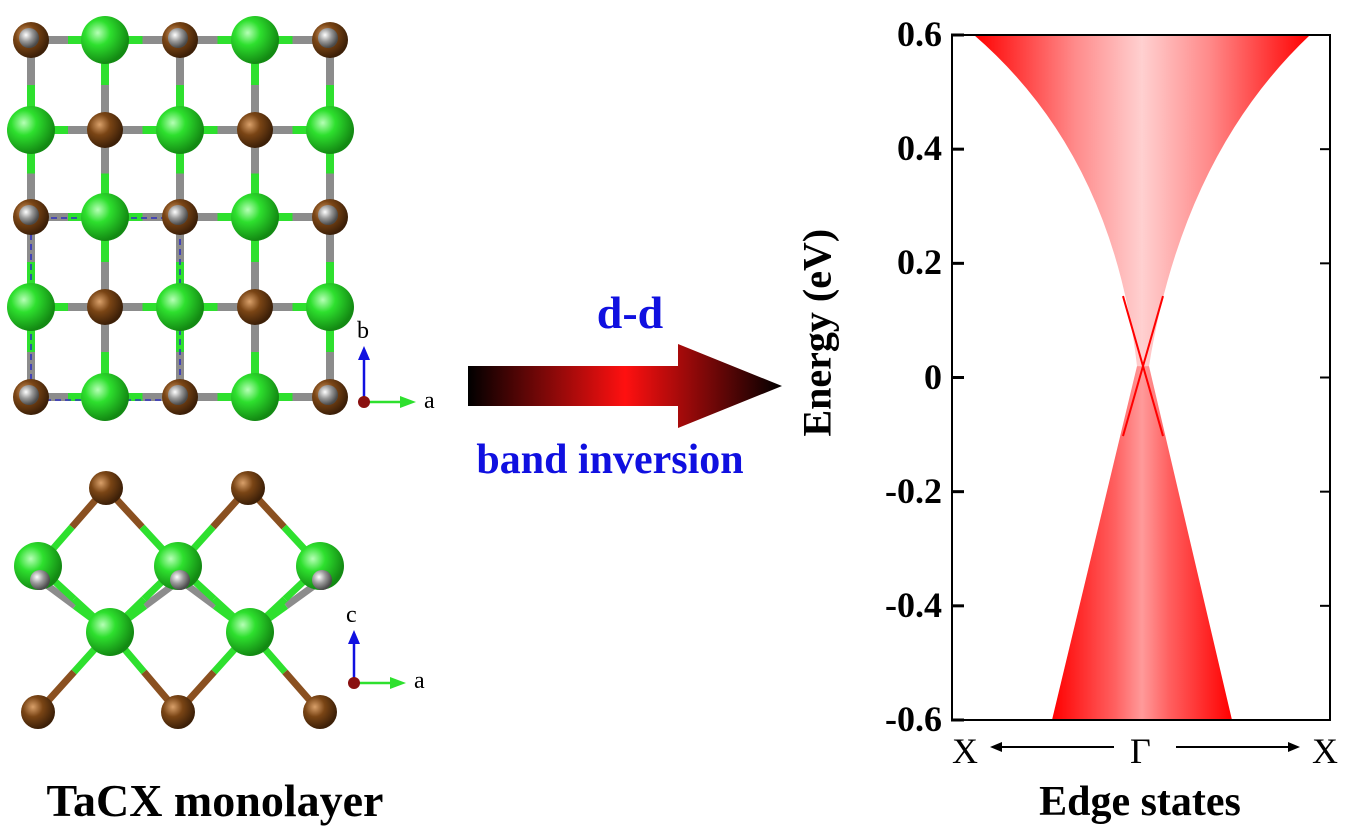  Describe the element at coordinates (1143, 366) in the screenshot. I see `dirac-line` at that location.